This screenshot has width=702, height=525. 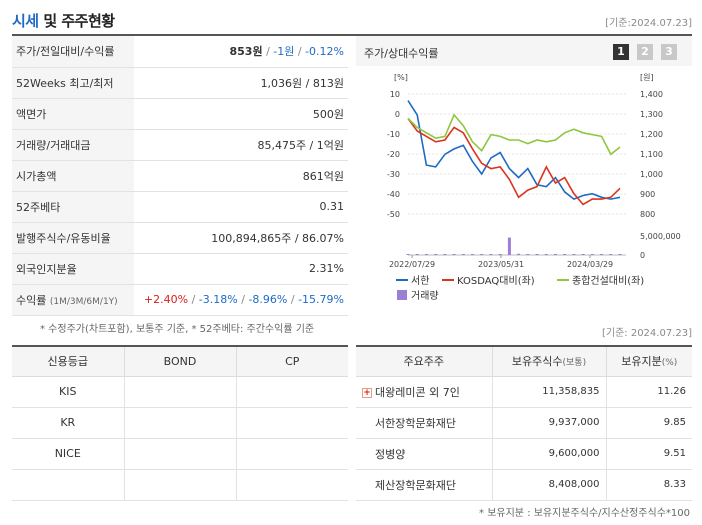 I want to click on chart-tab-2: 2, so click(x=645, y=52).